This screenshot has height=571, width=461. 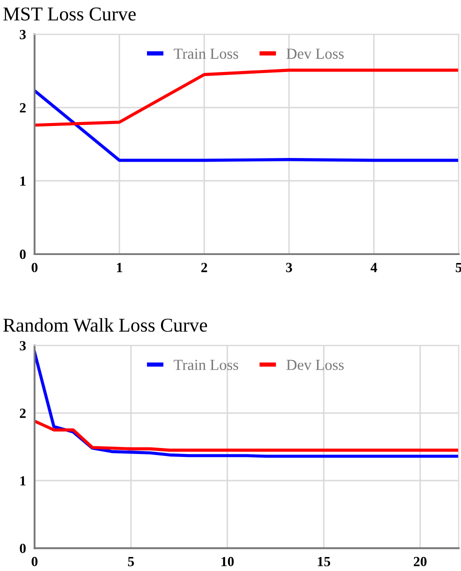 I want to click on chart-title: MST Loss Curve, so click(x=69, y=14).